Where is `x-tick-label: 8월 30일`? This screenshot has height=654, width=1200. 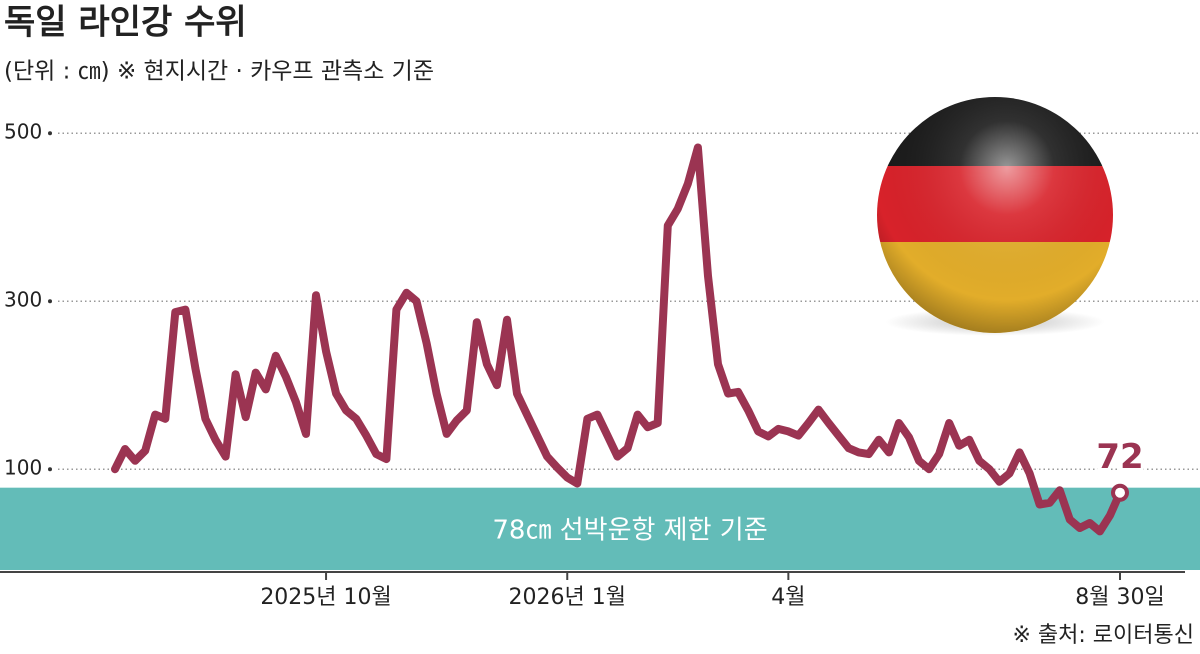
x-tick-label: 8월 30일 is located at coordinates (1119, 597).